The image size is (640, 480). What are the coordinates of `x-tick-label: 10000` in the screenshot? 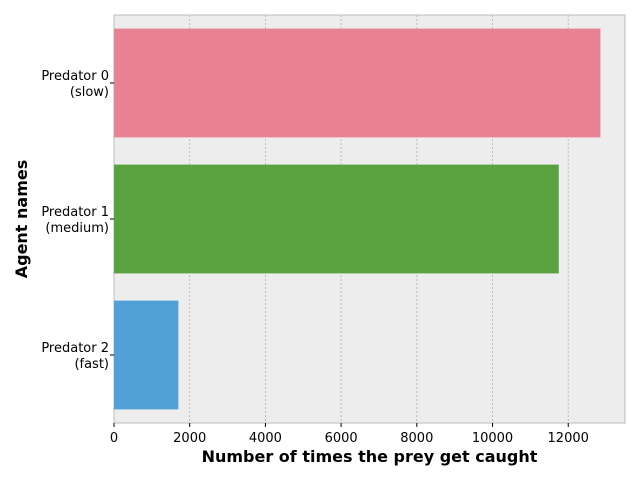 It's located at (492, 438).